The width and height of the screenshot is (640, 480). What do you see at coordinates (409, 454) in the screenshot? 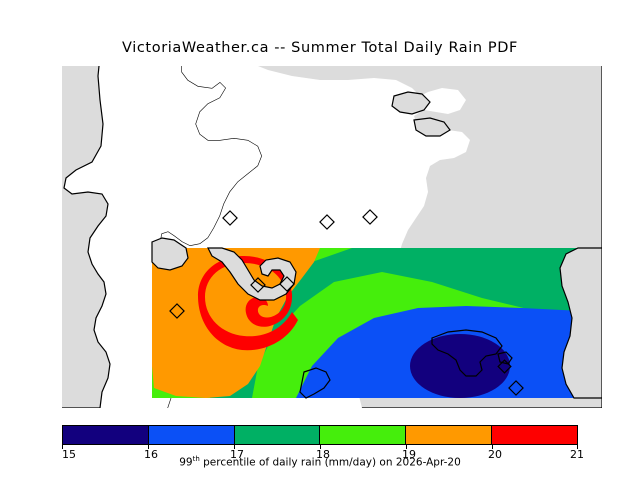
I see `colorbar-tick-label: 19` at bounding box center [409, 454].